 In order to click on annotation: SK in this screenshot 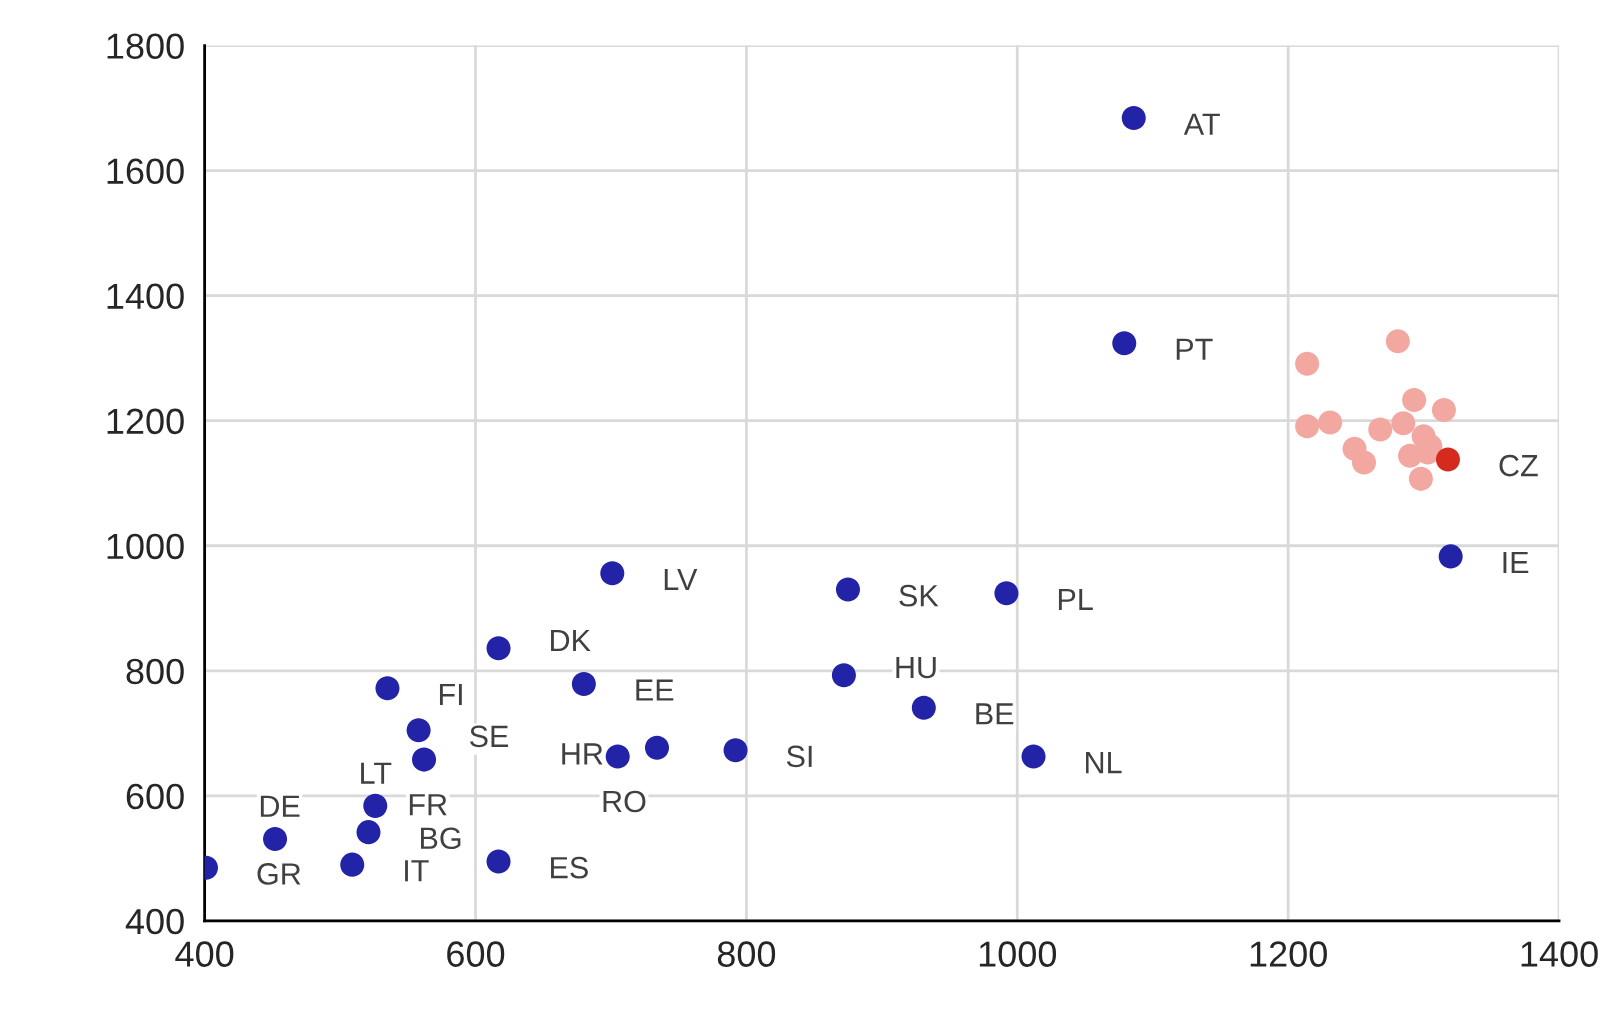, I will do `click(919, 595)`.